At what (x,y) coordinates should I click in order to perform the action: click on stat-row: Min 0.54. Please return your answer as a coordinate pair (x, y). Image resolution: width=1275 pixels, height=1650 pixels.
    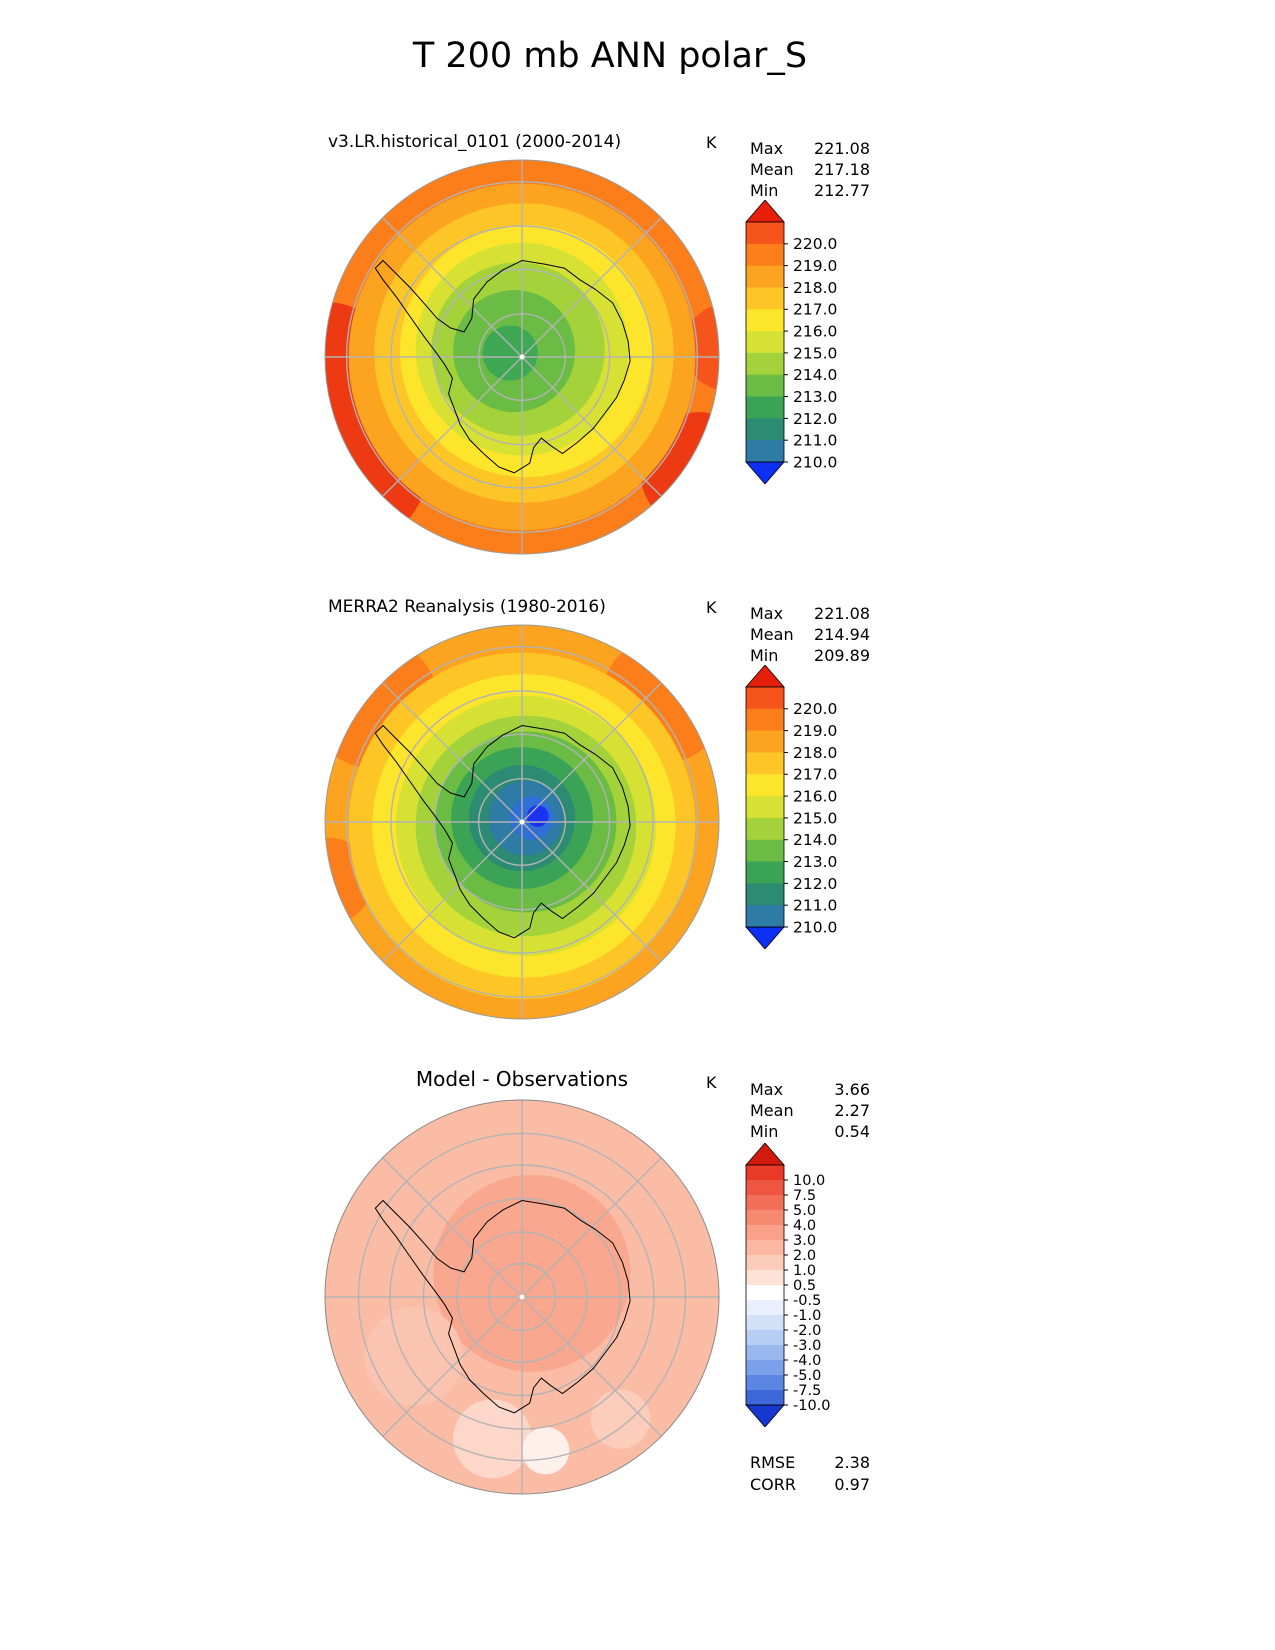
    Looking at the image, I should click on (810, 1131).